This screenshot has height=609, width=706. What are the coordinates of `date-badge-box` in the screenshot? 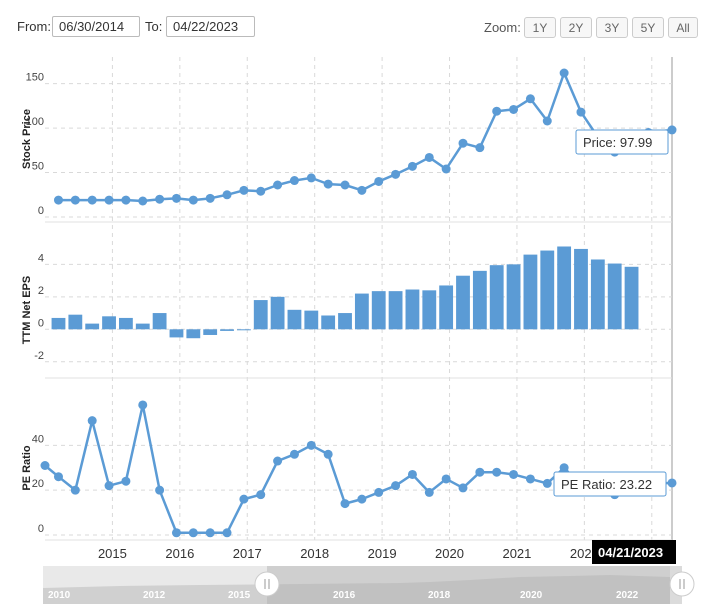 It's located at (634, 552).